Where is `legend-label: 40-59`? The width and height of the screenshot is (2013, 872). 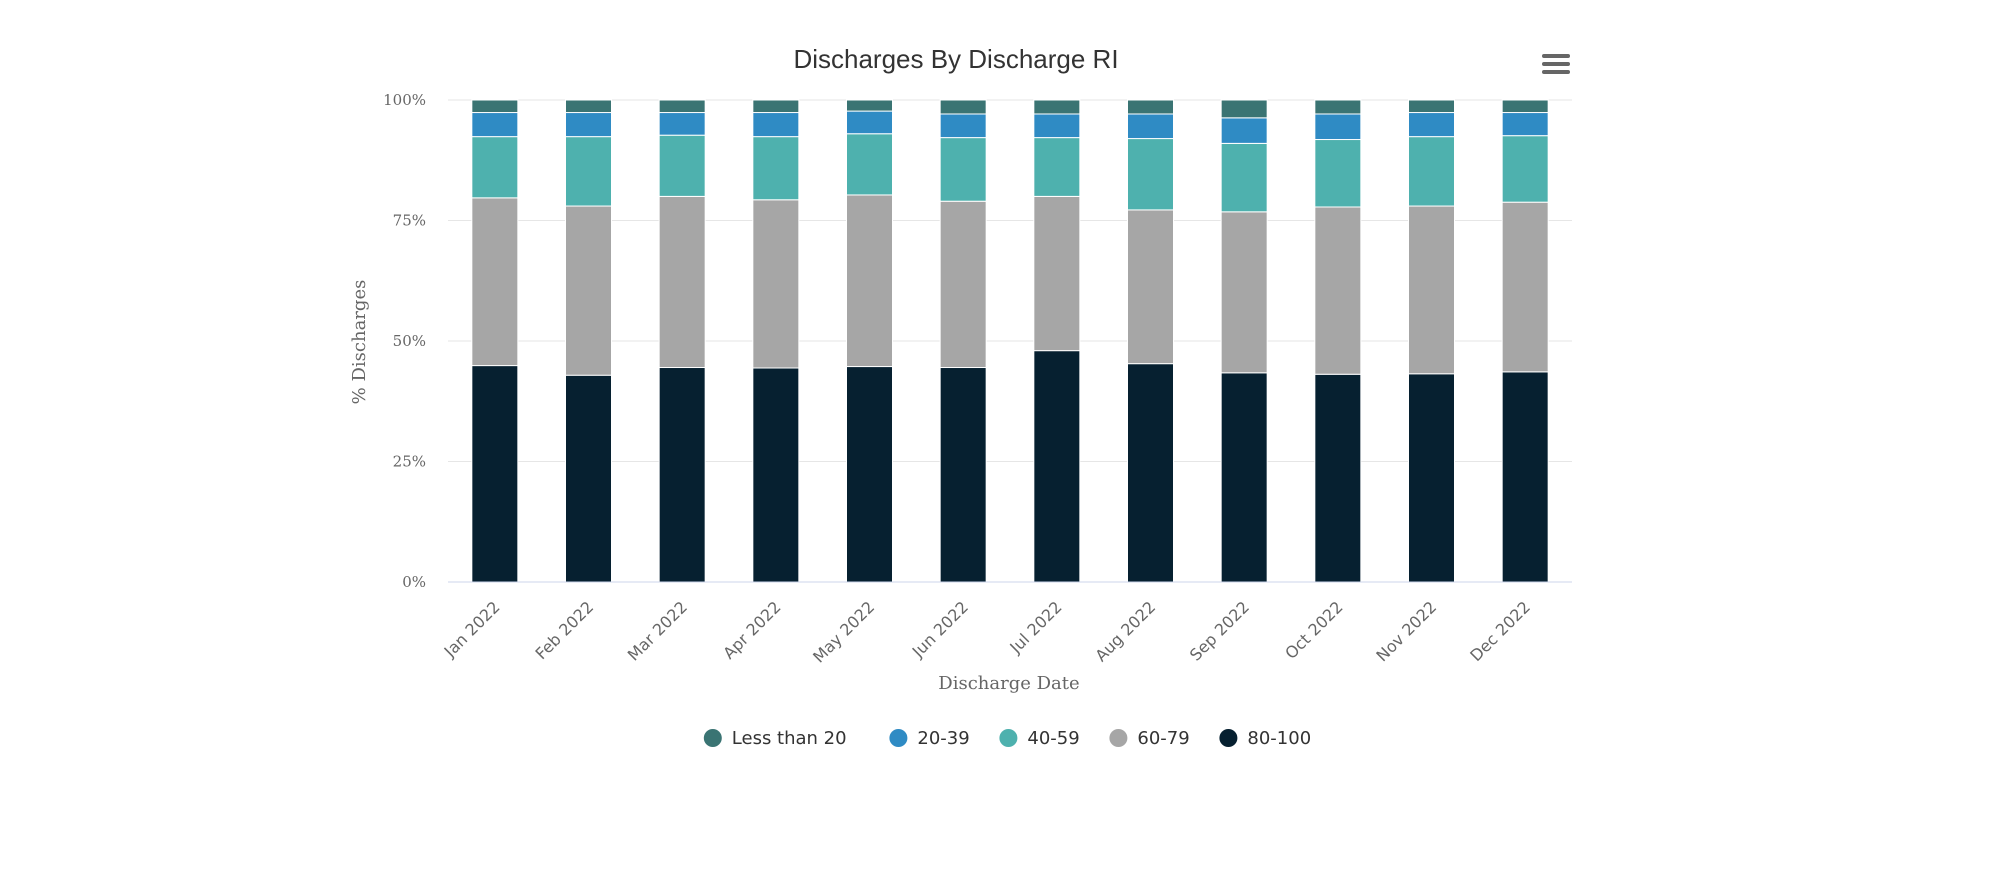
legend-label: 40-59 is located at coordinates (1053, 738).